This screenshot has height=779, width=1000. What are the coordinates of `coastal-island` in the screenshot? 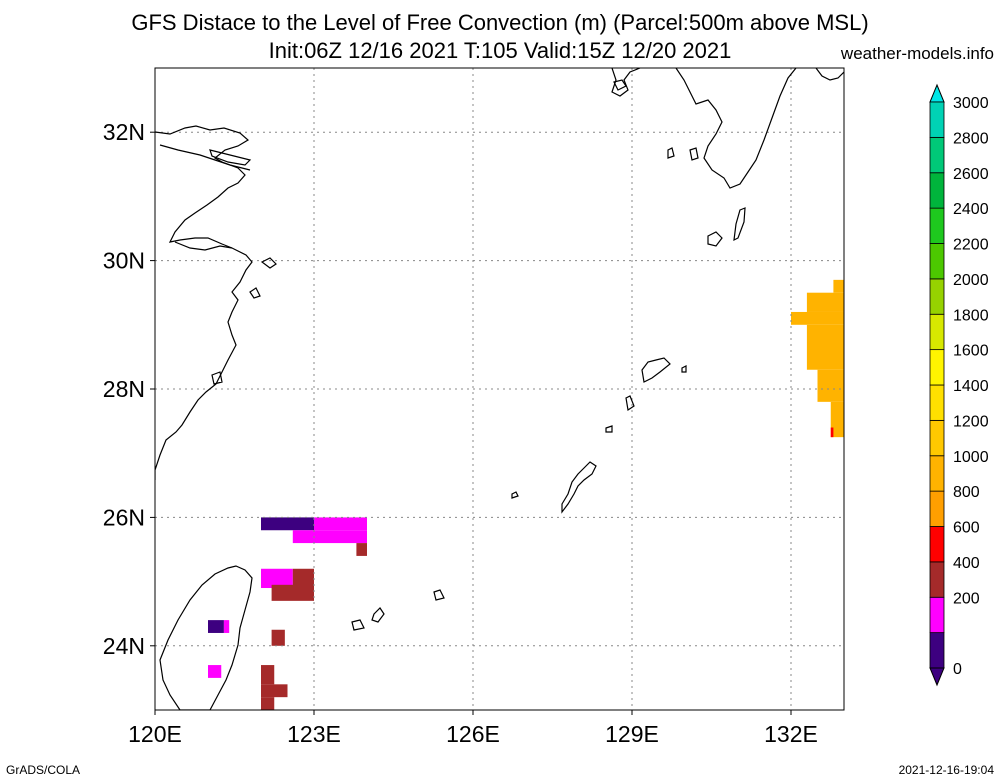 It's located at (217, 378).